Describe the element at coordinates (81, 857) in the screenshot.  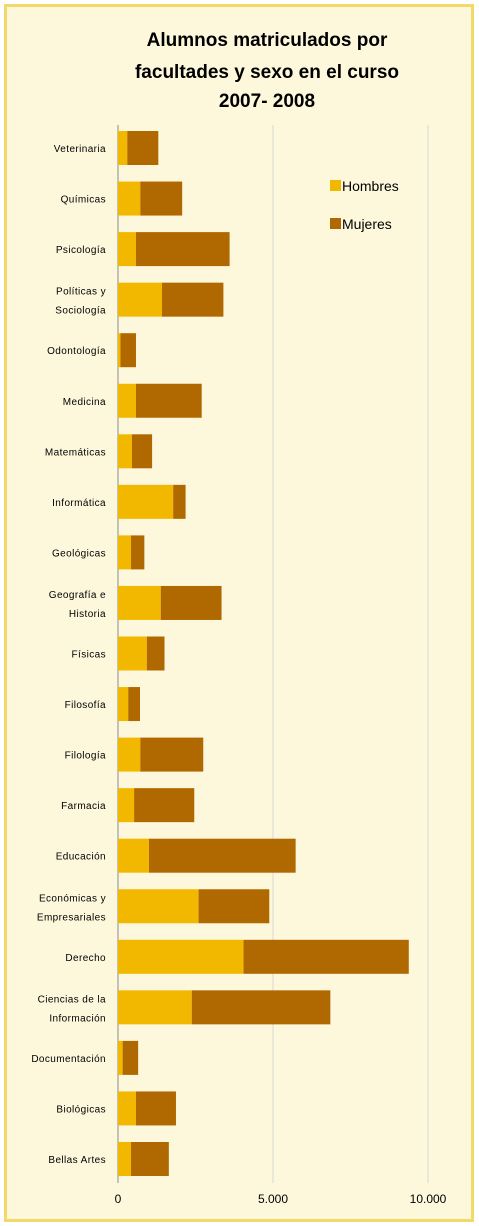
I see `category-label-15: Educación` at that location.